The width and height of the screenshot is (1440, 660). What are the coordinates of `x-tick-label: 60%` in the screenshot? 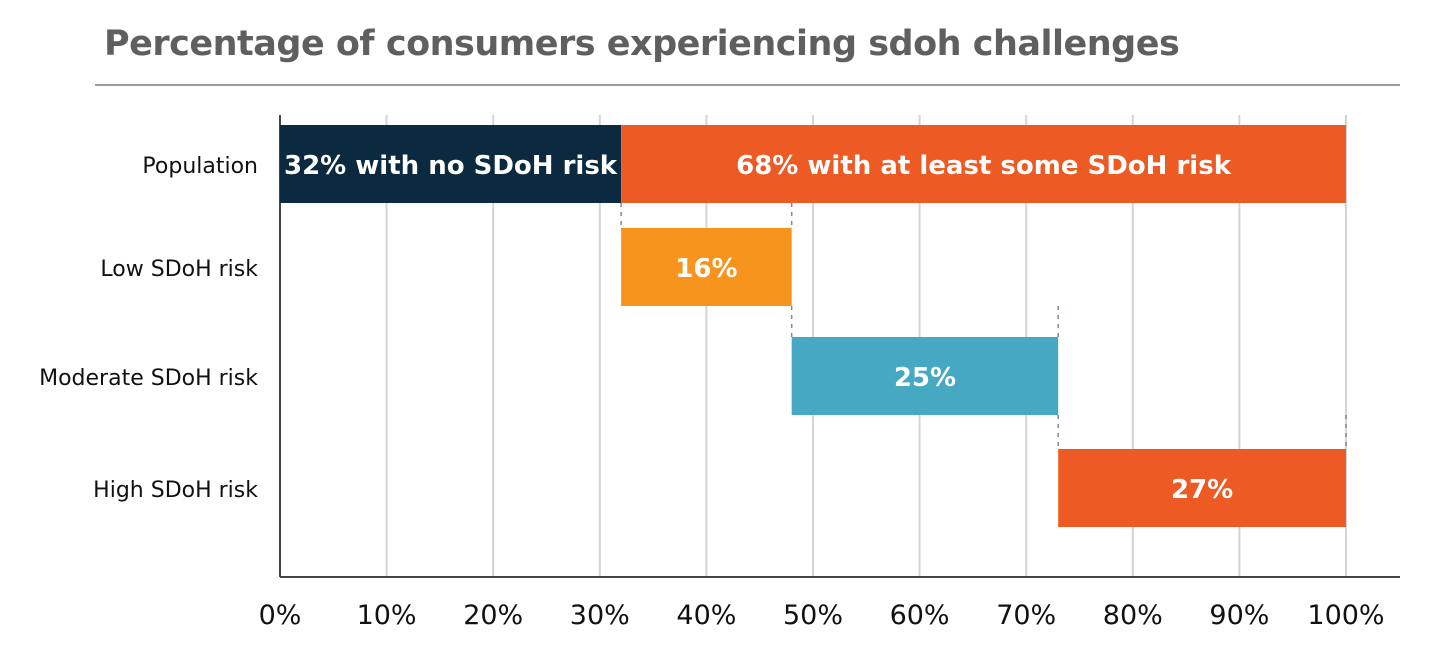 It's located at (920, 615).